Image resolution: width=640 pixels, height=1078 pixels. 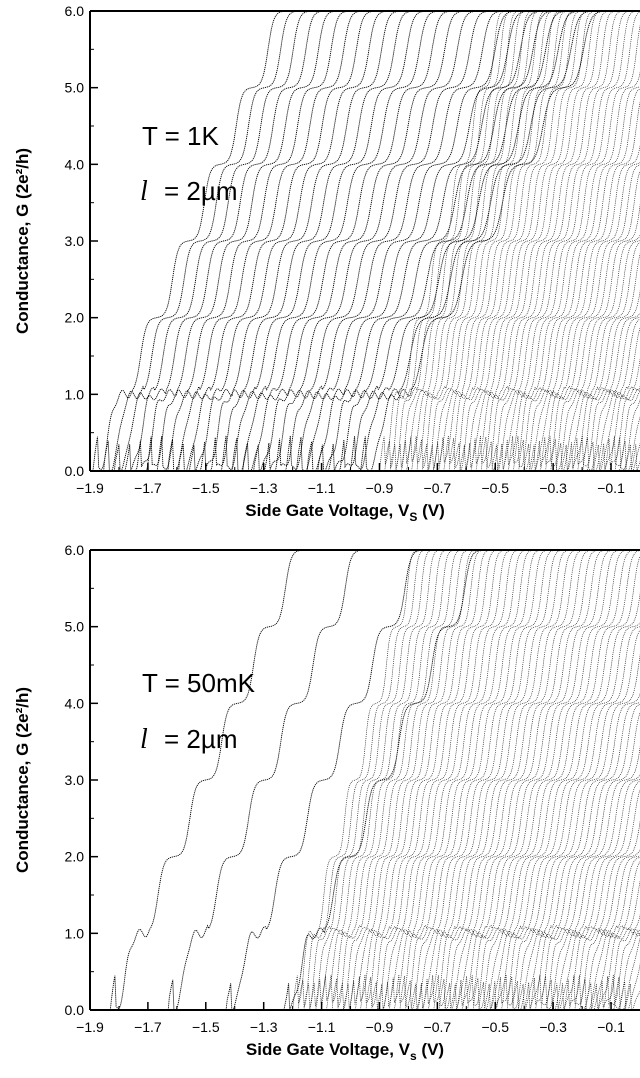 What do you see at coordinates (75, 164) in the screenshot?
I see `y-tick-label: 4.0` at bounding box center [75, 164].